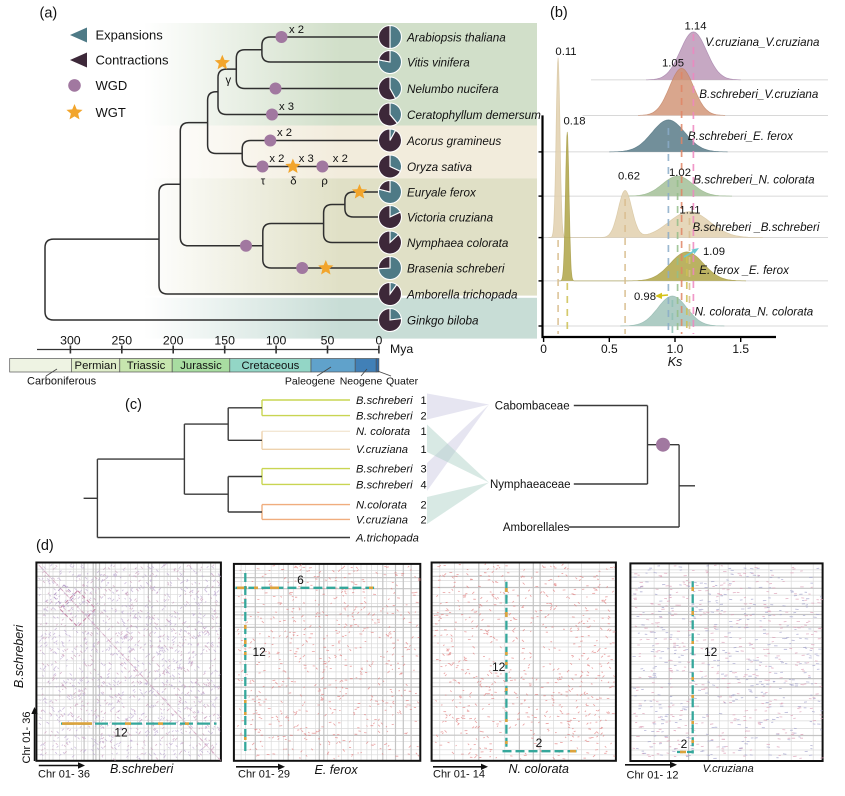 The image size is (845, 796). What do you see at coordinates (133, 405) in the screenshot?
I see `svg-text: (c)` at bounding box center [133, 405].